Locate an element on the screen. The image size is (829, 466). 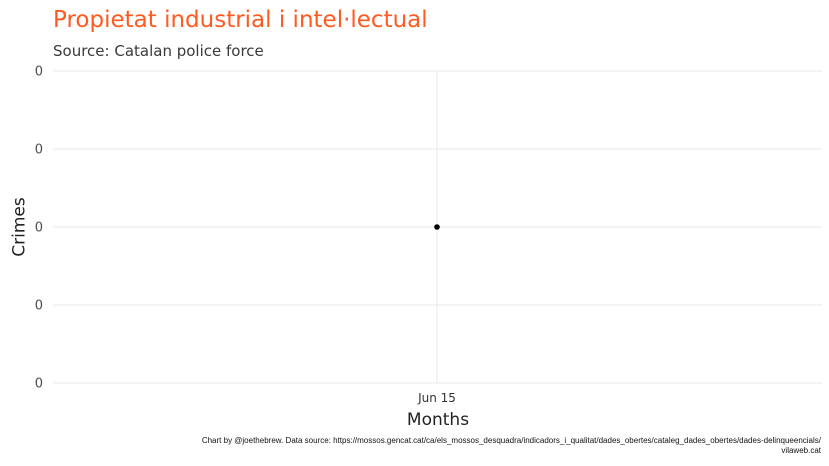
y-axis-label: Crimes is located at coordinates (20, 227).